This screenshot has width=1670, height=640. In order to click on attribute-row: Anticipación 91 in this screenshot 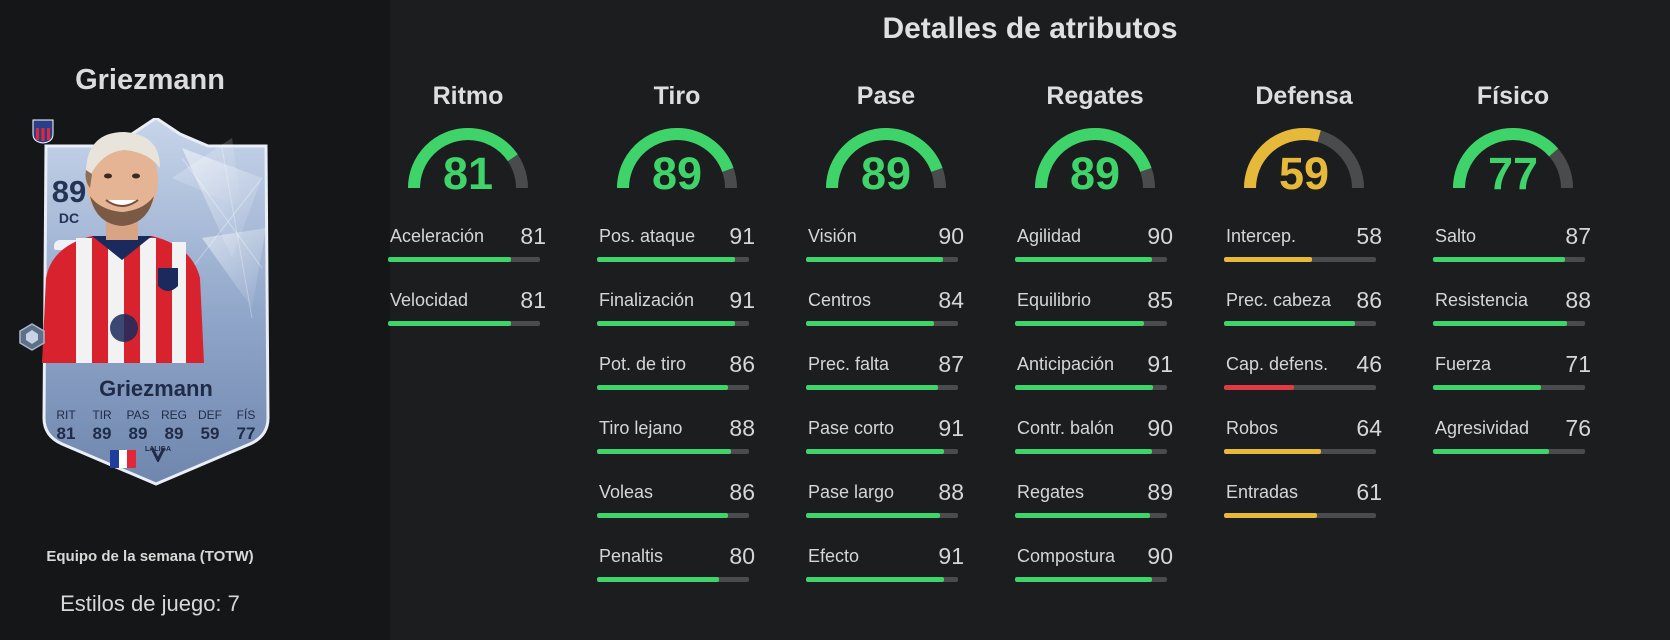, I will do `click(1095, 372)`.